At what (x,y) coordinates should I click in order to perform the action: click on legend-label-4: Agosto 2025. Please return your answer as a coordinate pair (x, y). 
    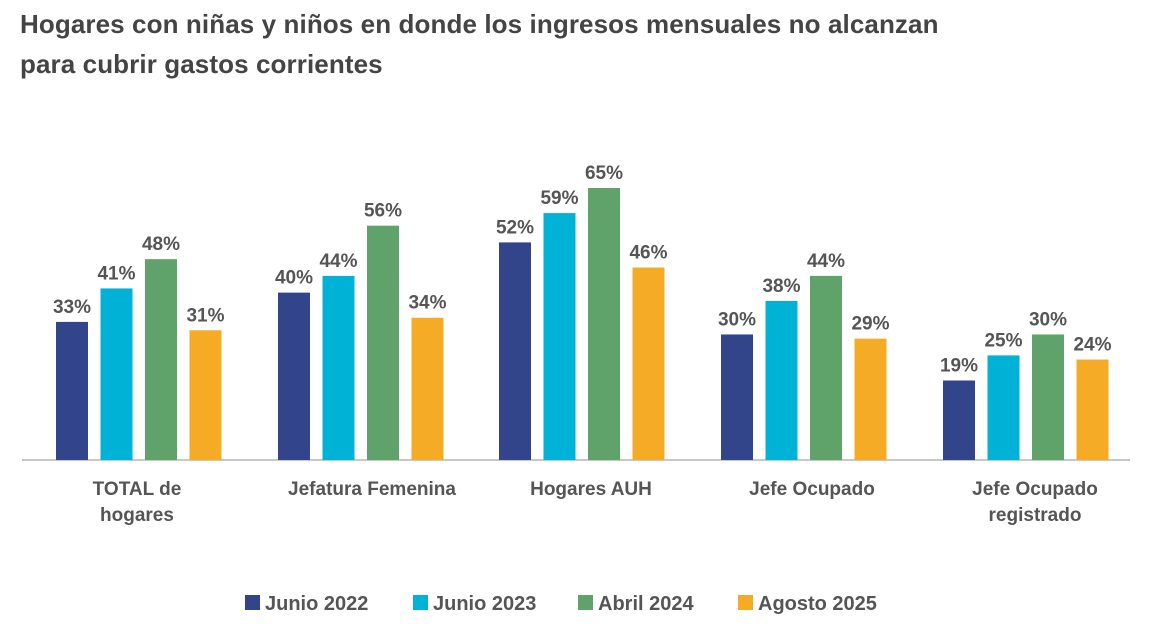
    Looking at the image, I should click on (817, 604).